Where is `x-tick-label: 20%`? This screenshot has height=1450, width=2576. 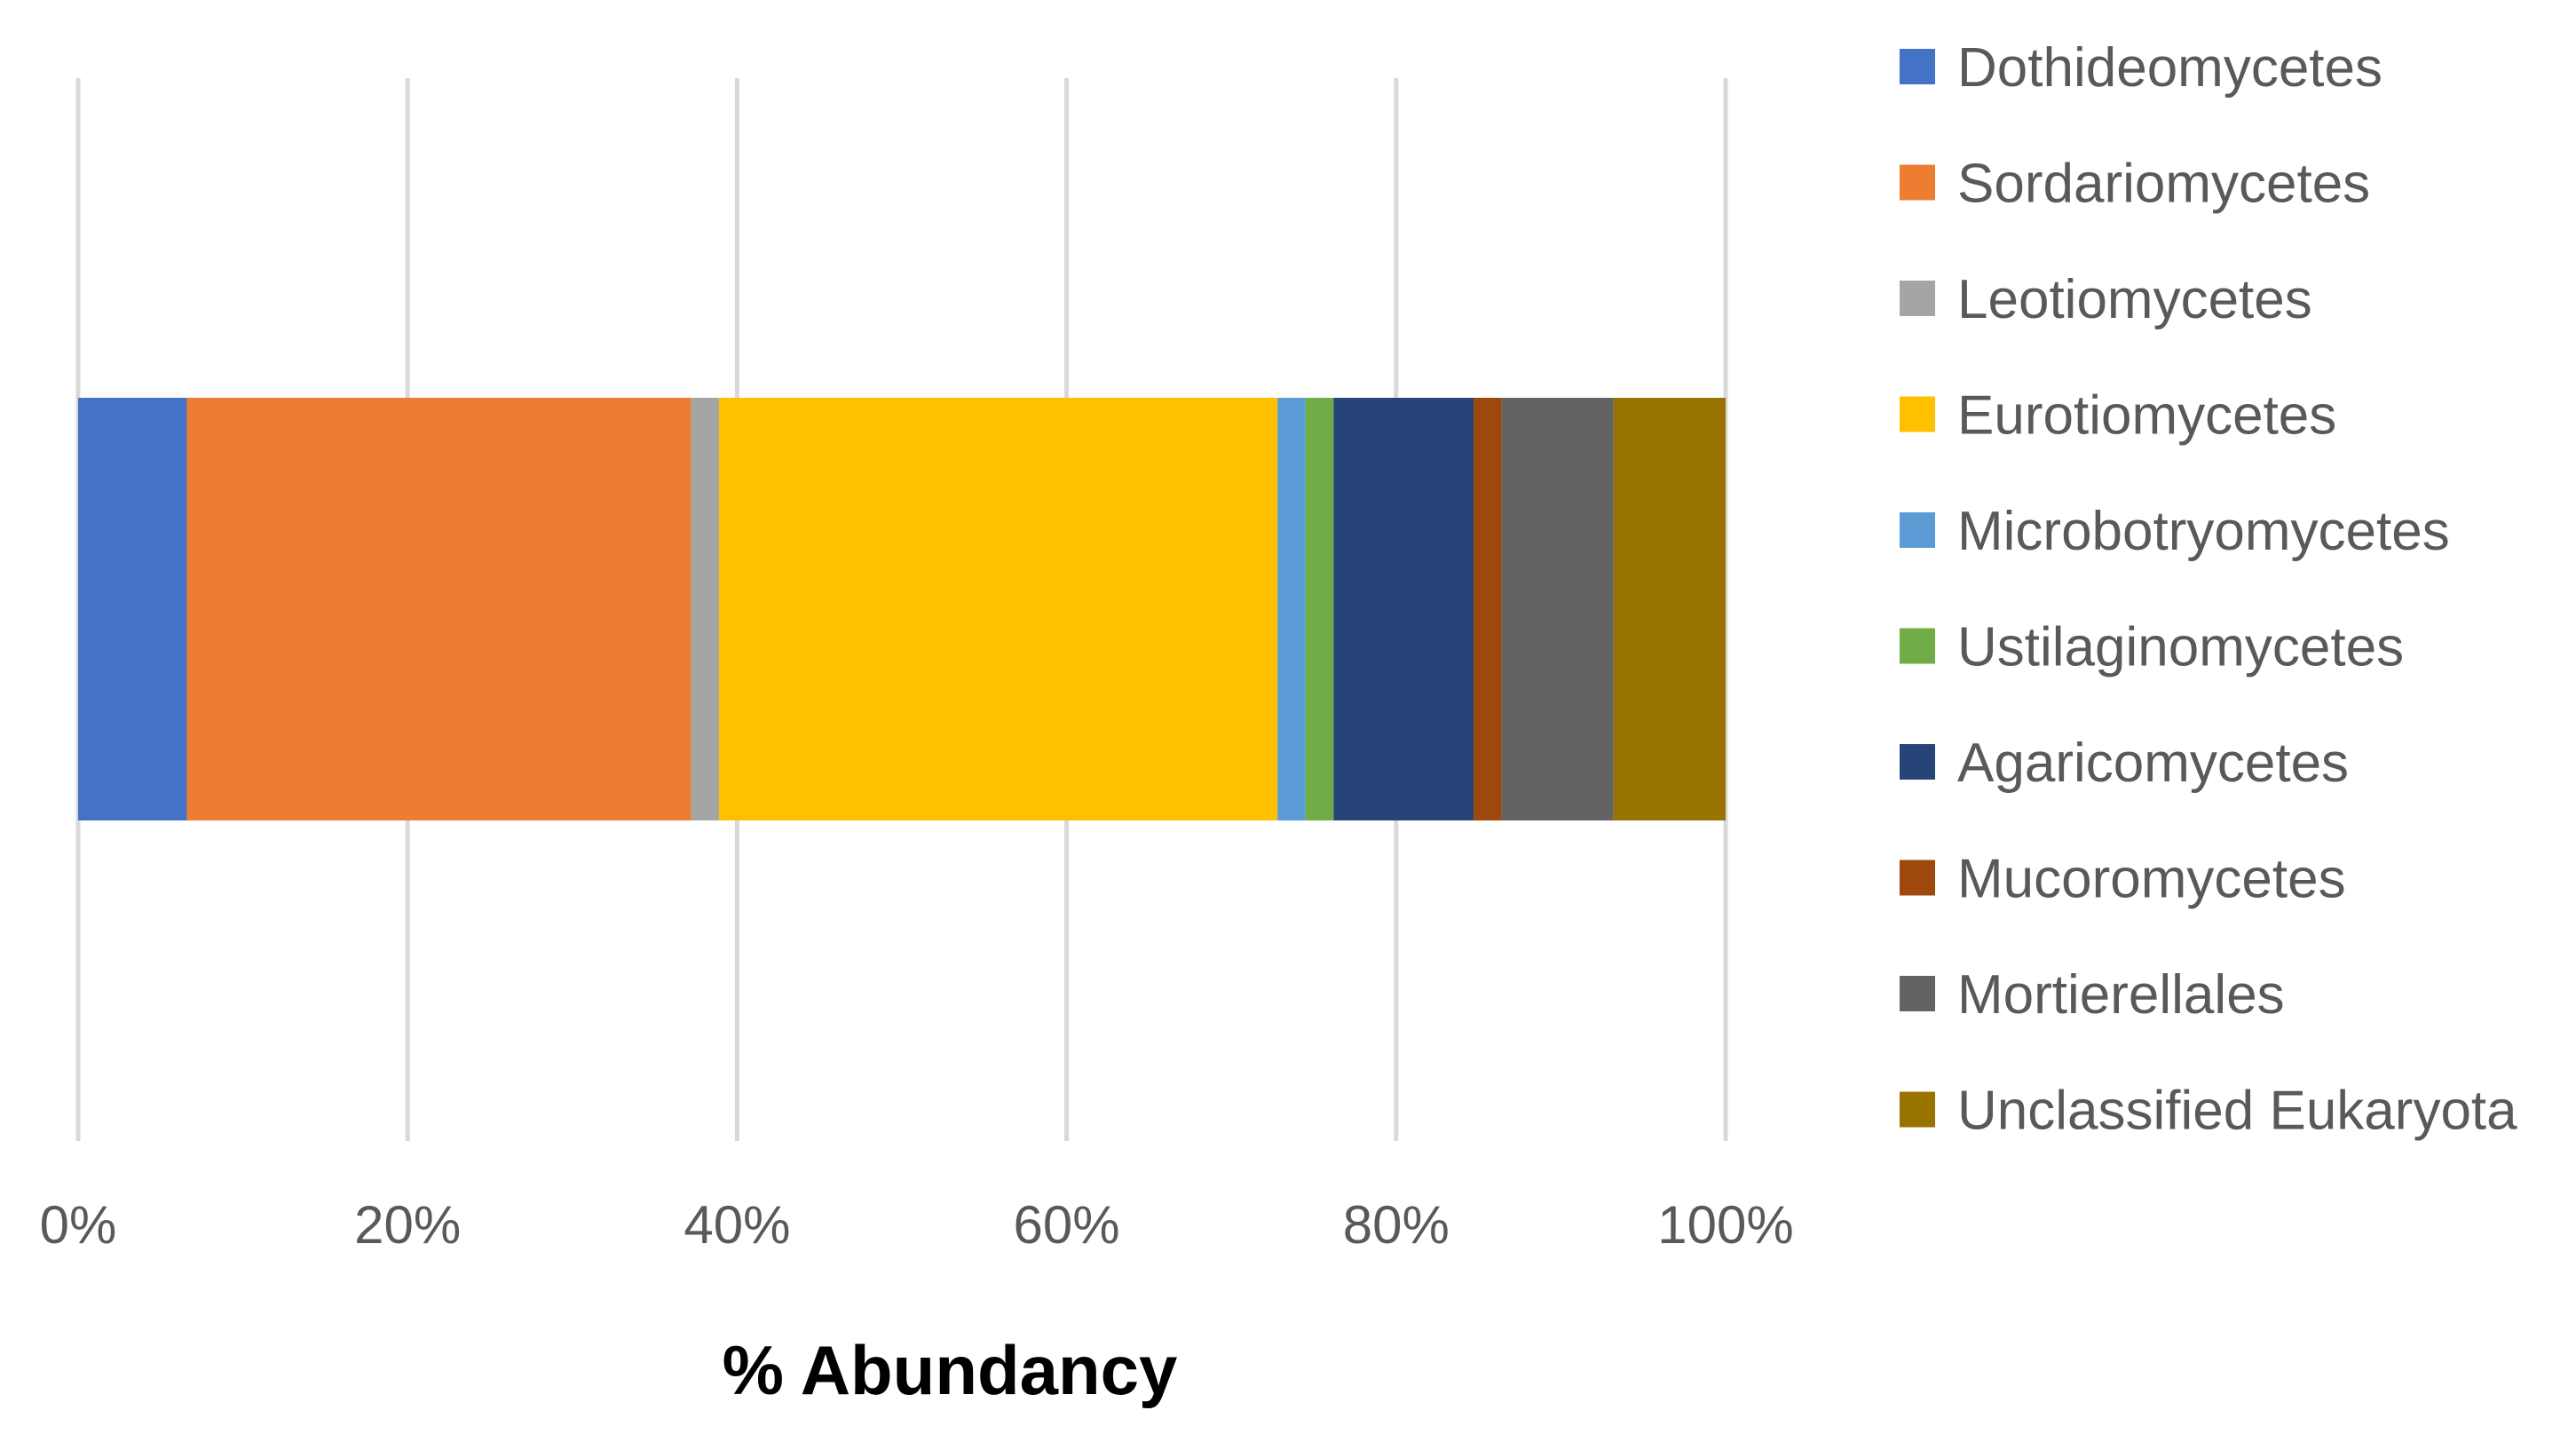
x-tick-label: 20% is located at coordinates (407, 1225).